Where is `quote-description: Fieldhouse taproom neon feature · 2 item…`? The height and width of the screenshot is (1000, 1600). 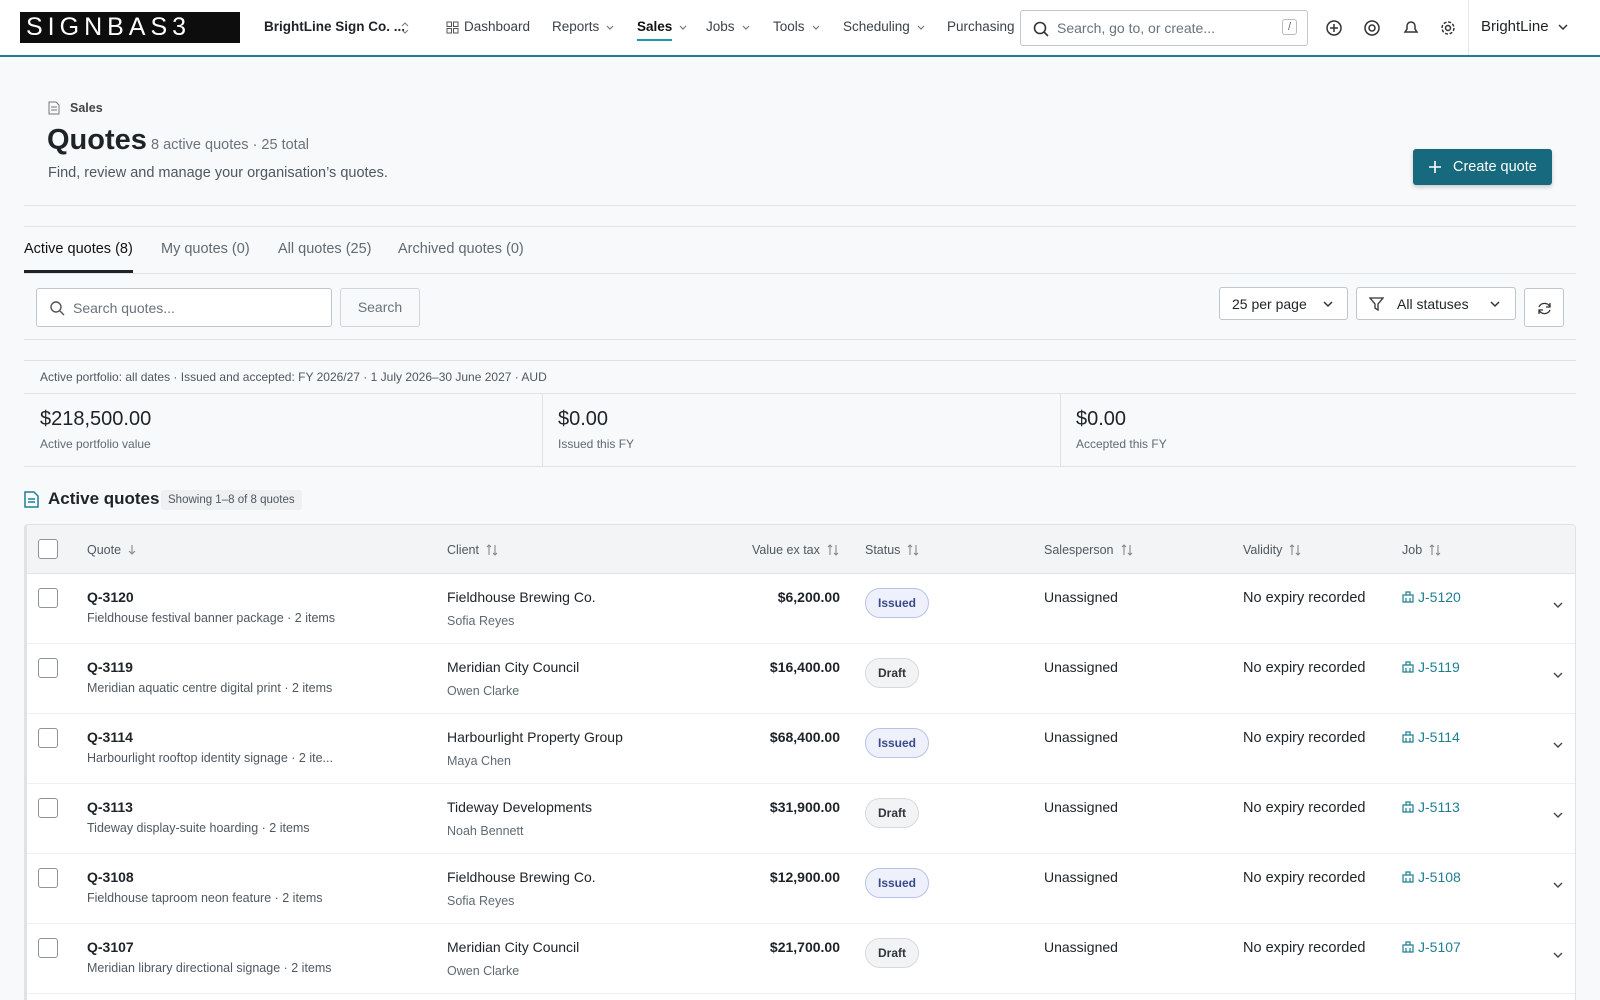 quote-description: Fieldhouse taproom neon feature · 2 item… is located at coordinates (205, 898).